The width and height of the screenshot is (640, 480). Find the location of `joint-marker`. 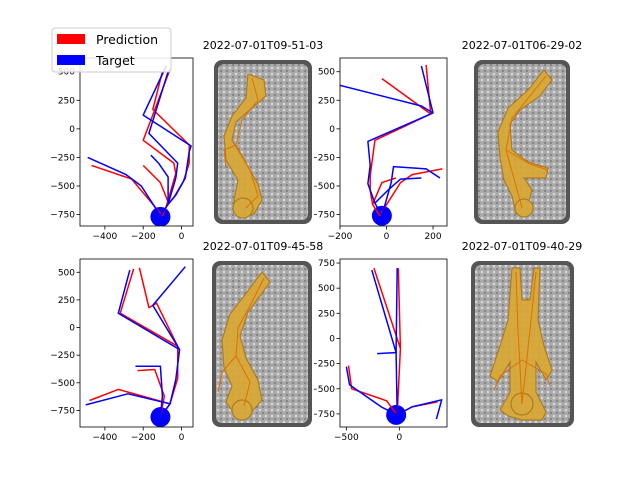

joint-marker is located at coordinates (160, 216).